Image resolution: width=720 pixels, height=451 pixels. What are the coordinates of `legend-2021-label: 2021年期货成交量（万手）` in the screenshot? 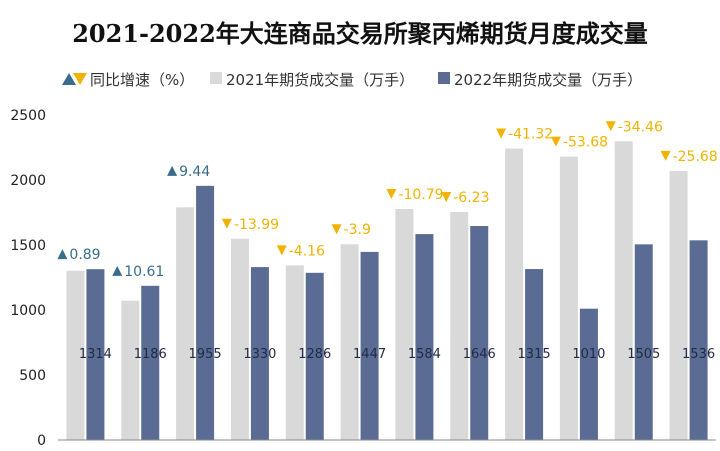 It's located at (320, 80).